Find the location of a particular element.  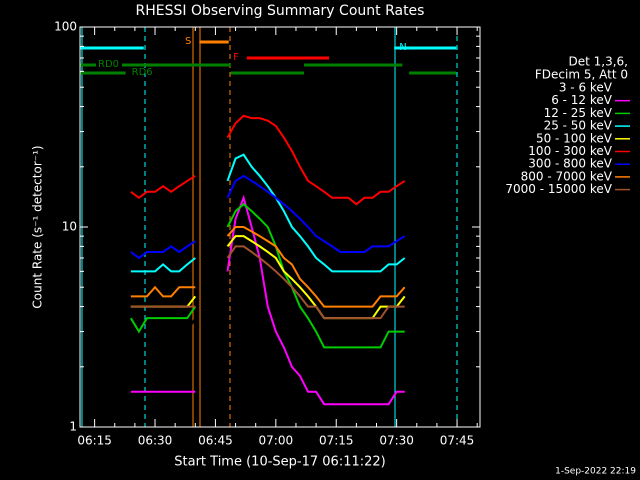

legend-title: Det 1,3,6, is located at coordinates (599, 62).